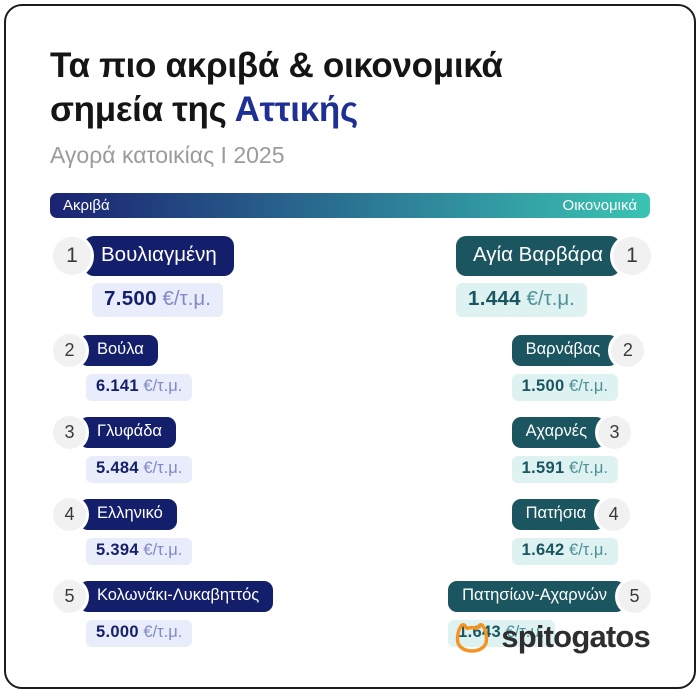 This screenshot has height=693, width=700. Describe the element at coordinates (117, 632) in the screenshot. I see `price-value: 5.000` at that location.